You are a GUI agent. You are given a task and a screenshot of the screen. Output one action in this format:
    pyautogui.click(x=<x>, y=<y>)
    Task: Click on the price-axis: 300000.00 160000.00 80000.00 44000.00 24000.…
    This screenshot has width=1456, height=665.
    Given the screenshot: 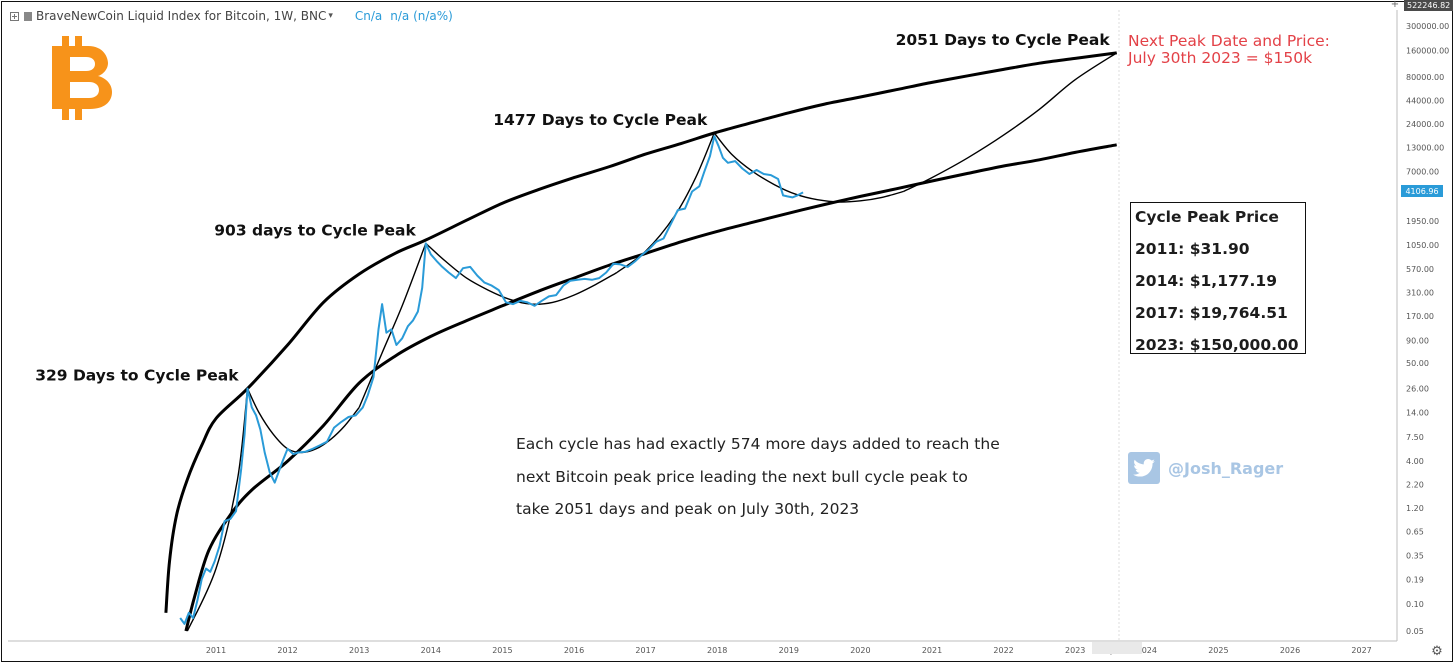 What is the action you would take?
    pyautogui.click(x=1427, y=329)
    